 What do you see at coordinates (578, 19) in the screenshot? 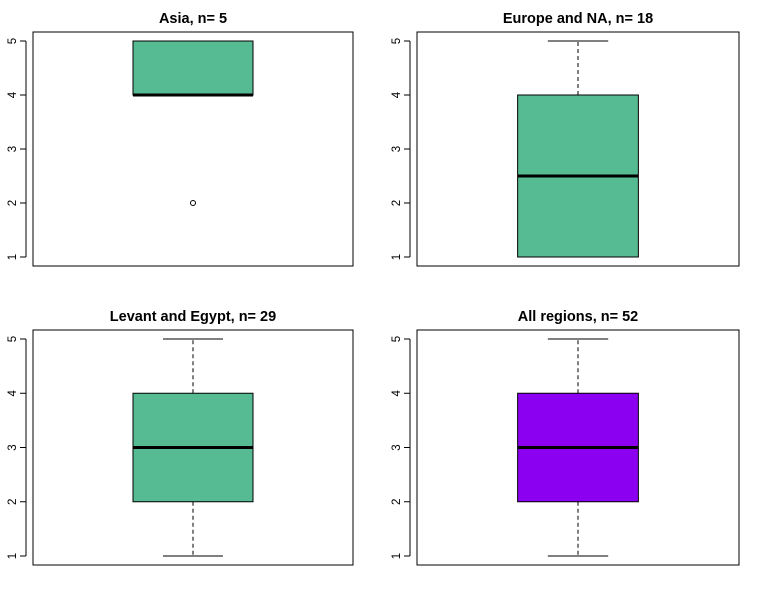
I see `panel-title: Europe and NA, n= 18` at bounding box center [578, 19].